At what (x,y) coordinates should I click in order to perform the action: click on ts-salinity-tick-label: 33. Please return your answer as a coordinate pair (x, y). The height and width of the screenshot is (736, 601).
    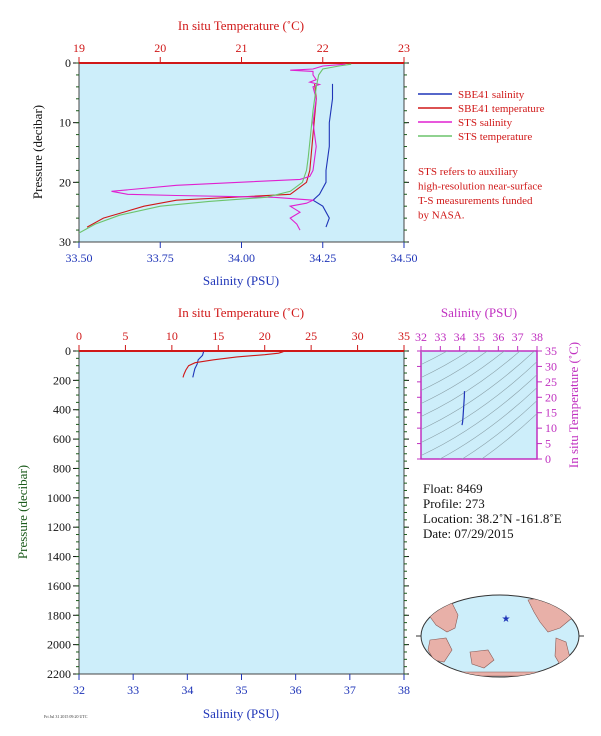
    Looking at the image, I should click on (440, 337).